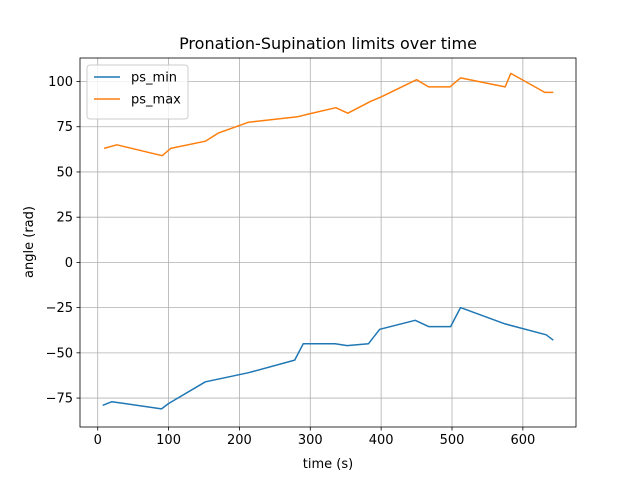 The image size is (640, 480). I want to click on x-tick-label: 400, so click(381, 440).